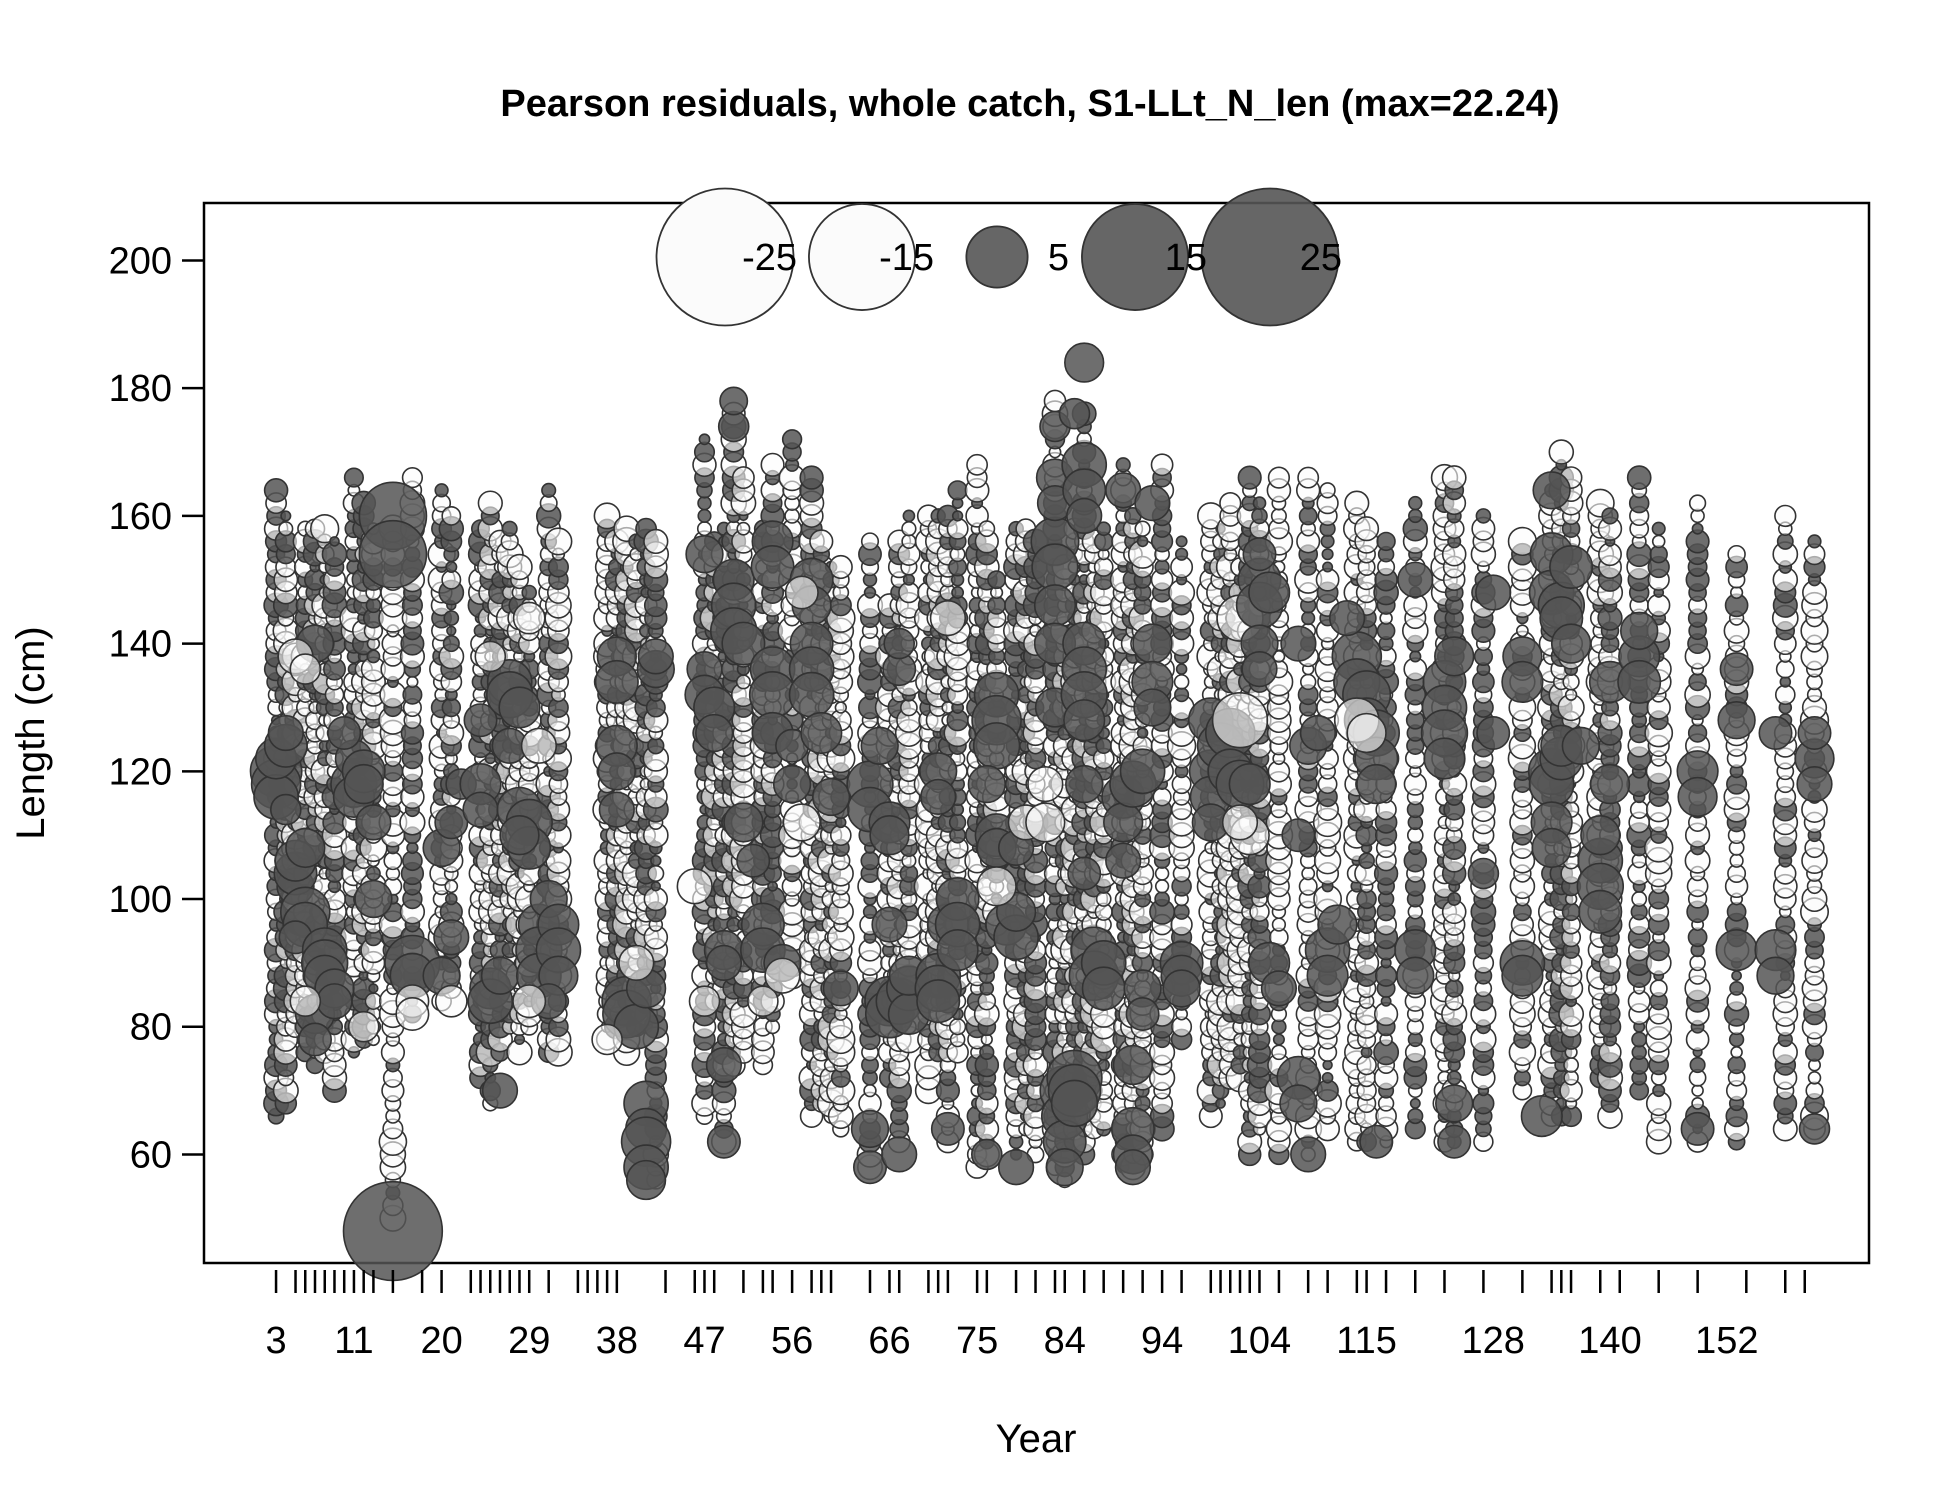 The width and height of the screenshot is (1950, 1500). What do you see at coordinates (275, 1341) in the screenshot?
I see `x-tick-label: 3` at bounding box center [275, 1341].